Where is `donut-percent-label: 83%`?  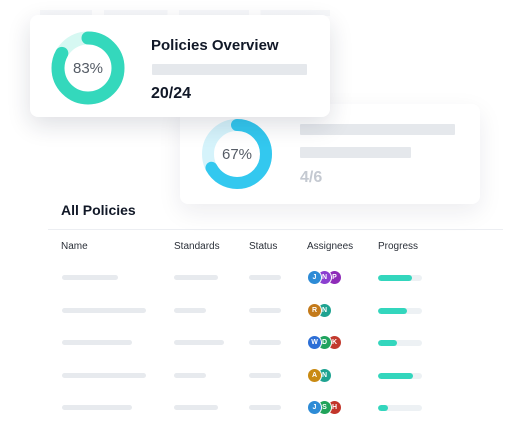 donut-percent-label: 83% is located at coordinates (88, 68).